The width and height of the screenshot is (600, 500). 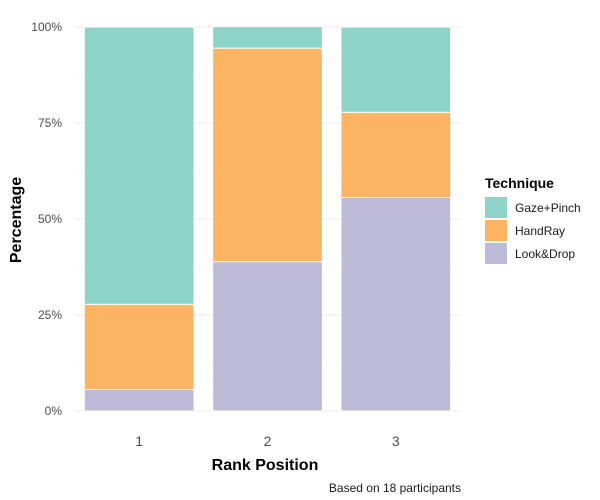 I want to click on y-tick-label: 25%, so click(x=50, y=315).